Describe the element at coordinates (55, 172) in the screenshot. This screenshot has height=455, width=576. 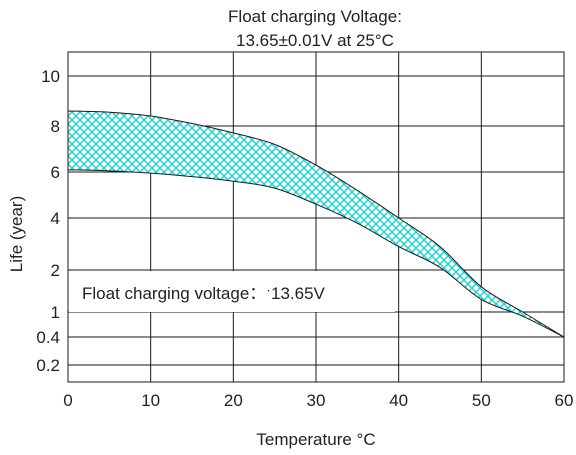
I see `y-tick-label-2: 6` at that location.